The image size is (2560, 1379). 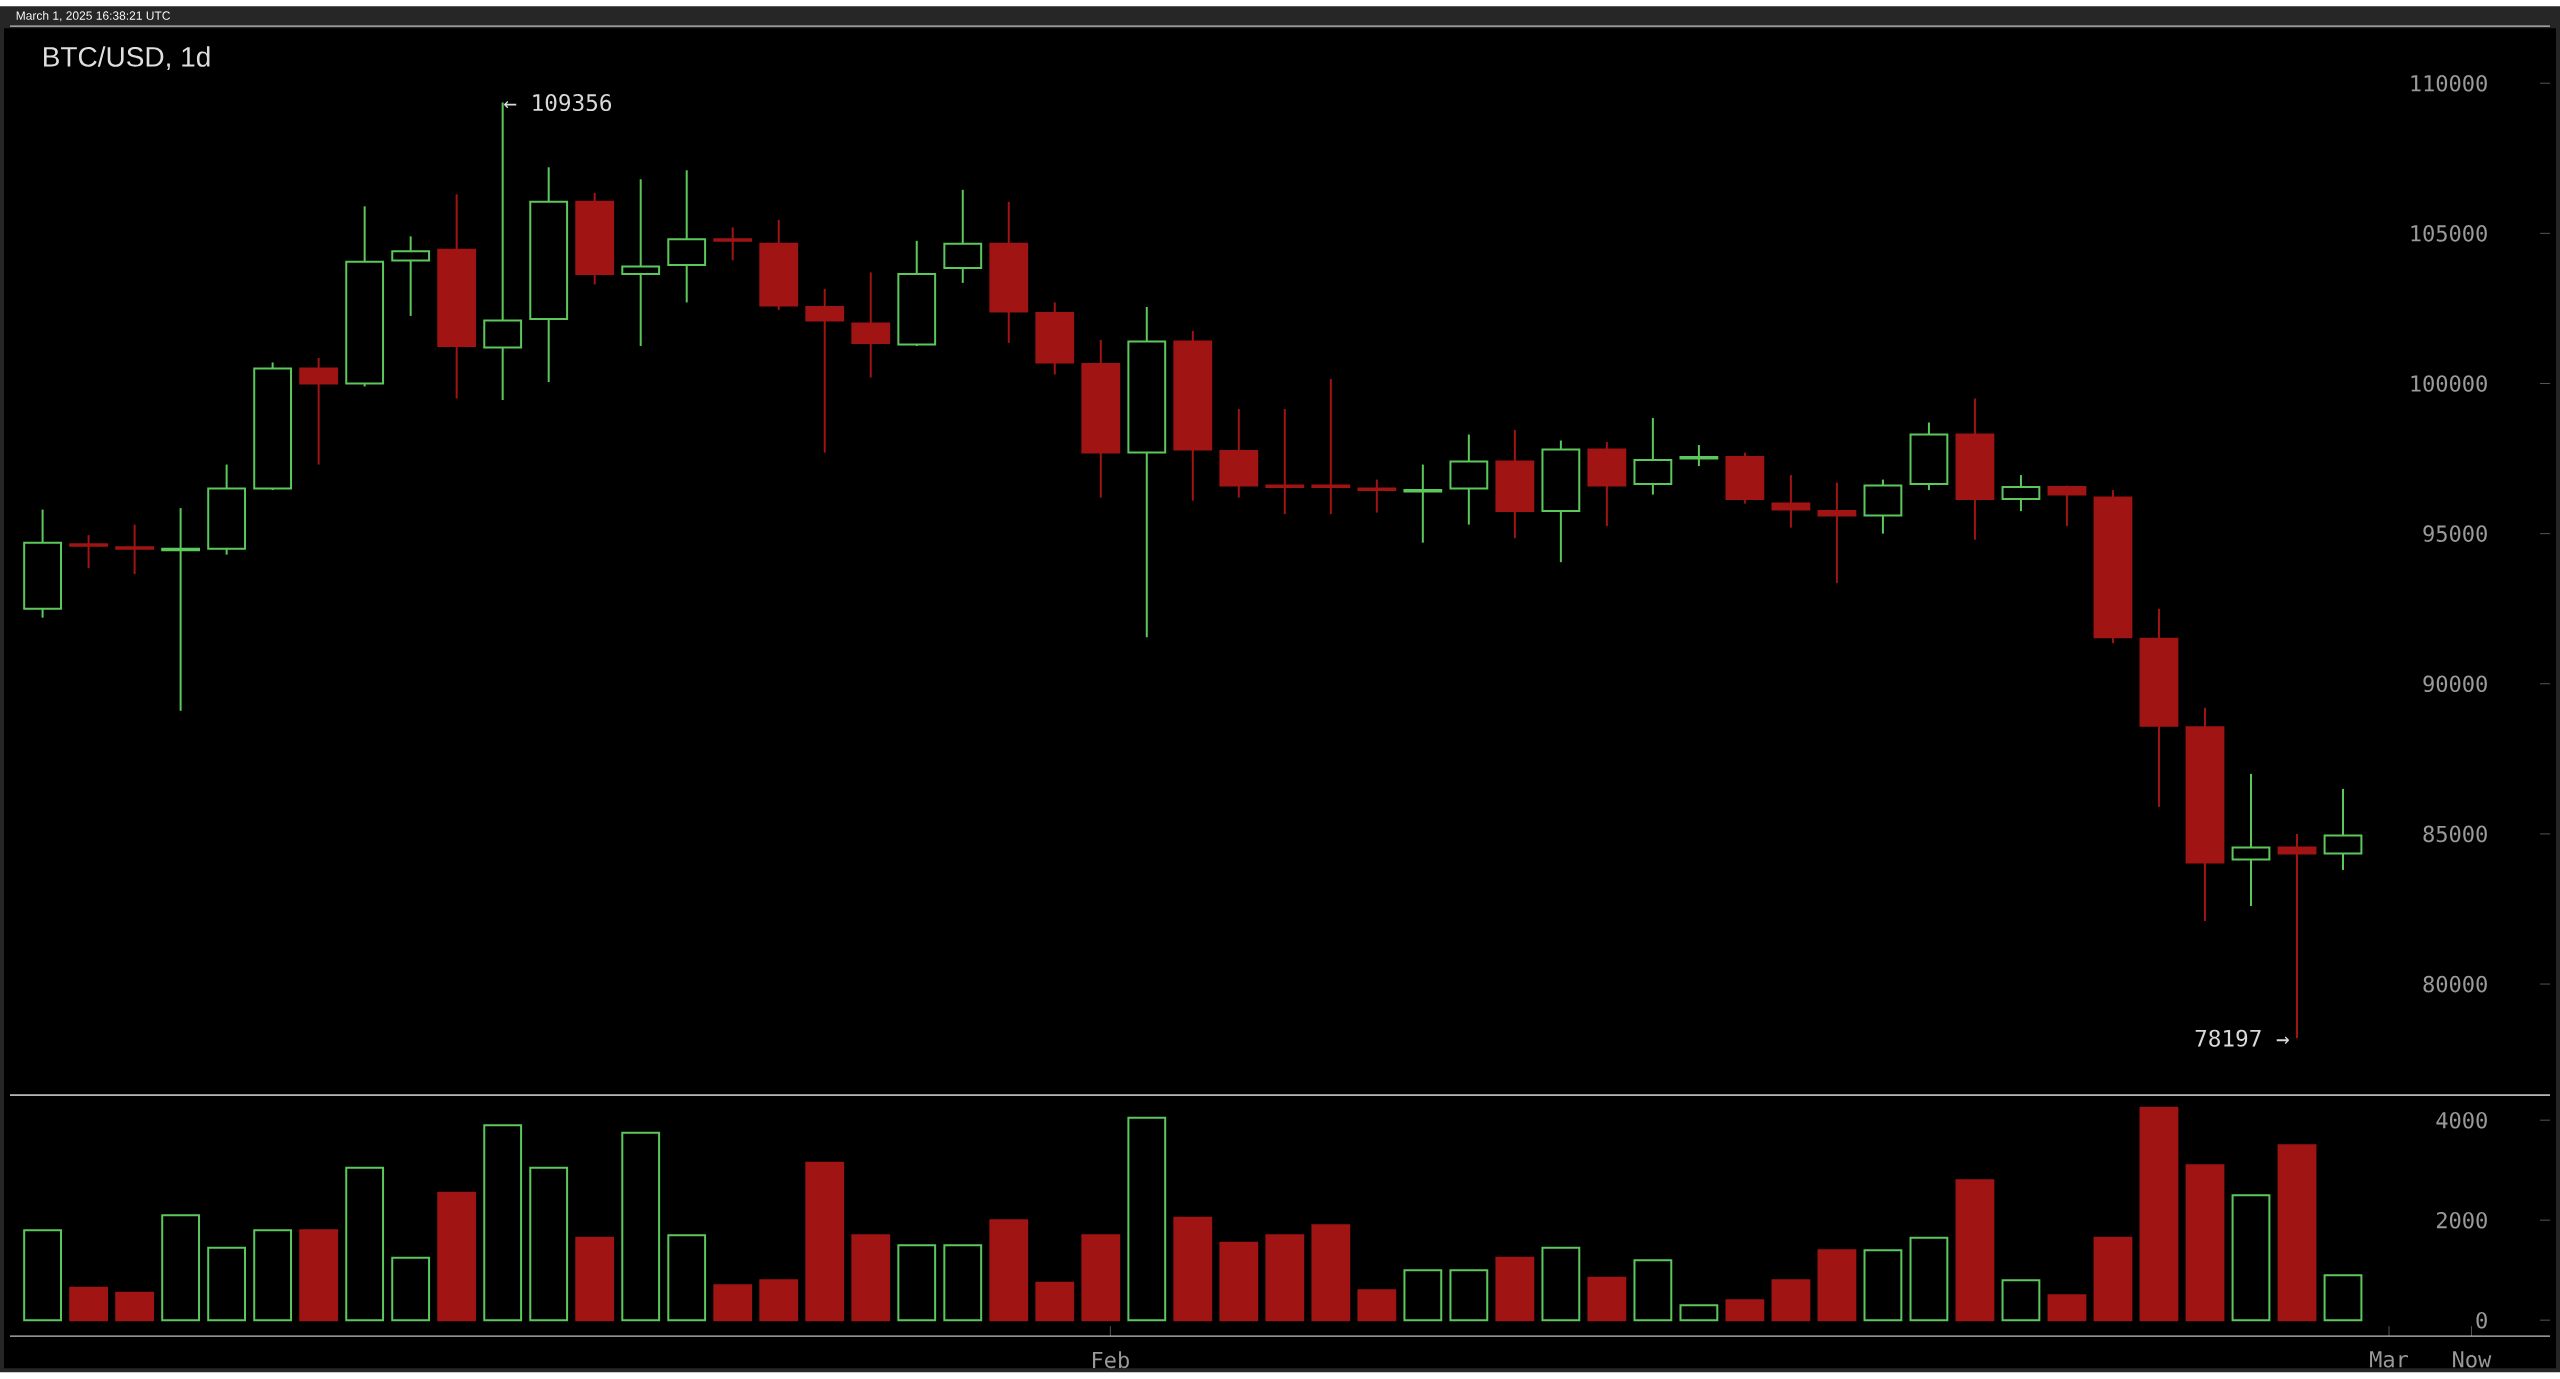 I want to click on y-tick-label: 110000, so click(x=2449, y=83).